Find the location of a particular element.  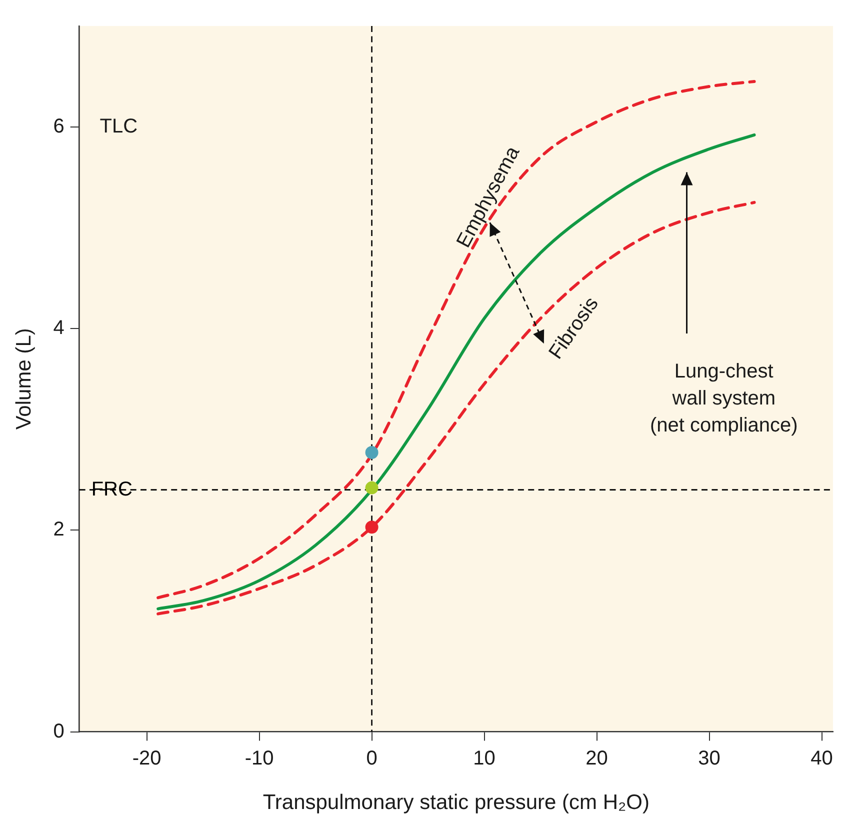

y-tick-label: 2 is located at coordinates (58, 529).